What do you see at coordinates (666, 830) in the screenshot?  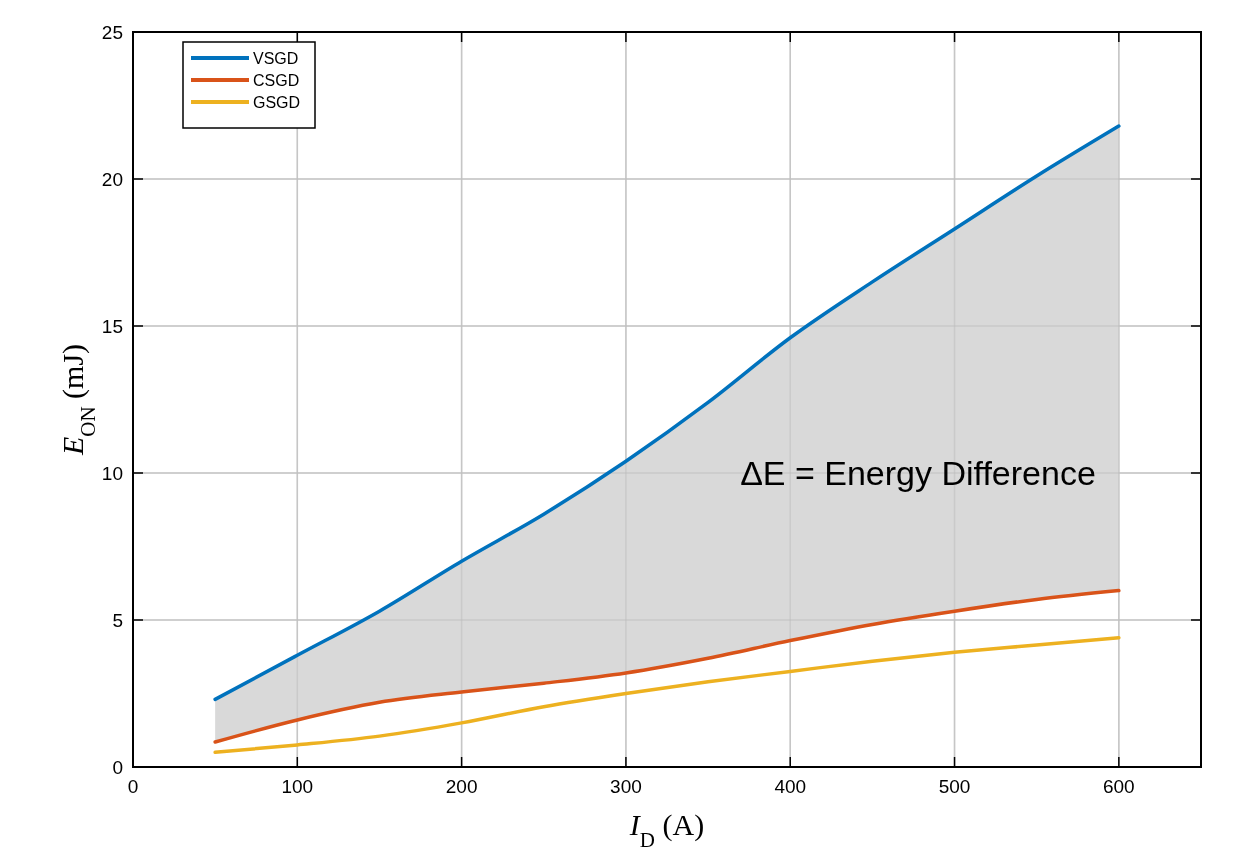 I see `x-axis-title: I$_{D}$ (A)` at bounding box center [666, 830].